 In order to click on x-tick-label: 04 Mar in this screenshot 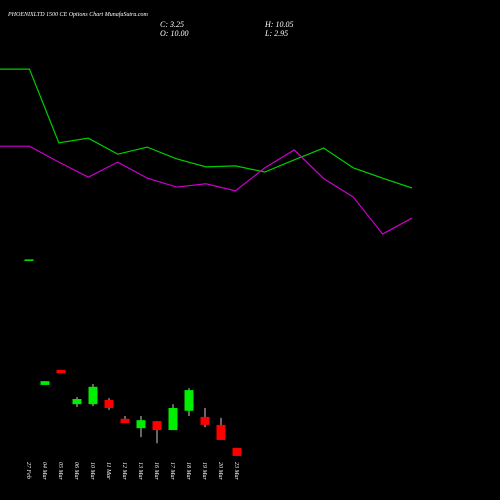, I will do `click(44, 471)`.